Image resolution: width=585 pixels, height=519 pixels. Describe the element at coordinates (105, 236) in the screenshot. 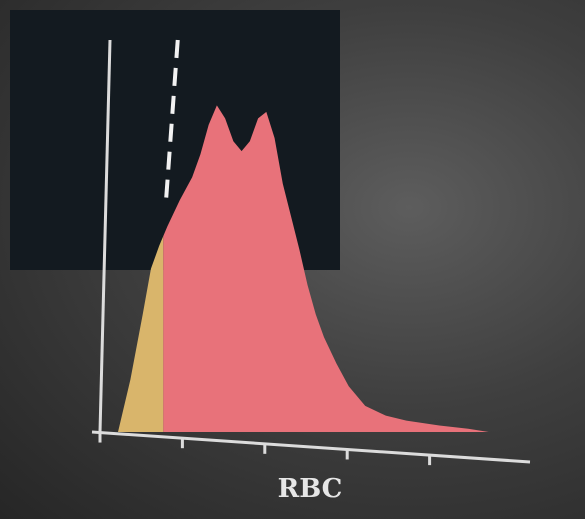

I see `y-axis-line` at that location.